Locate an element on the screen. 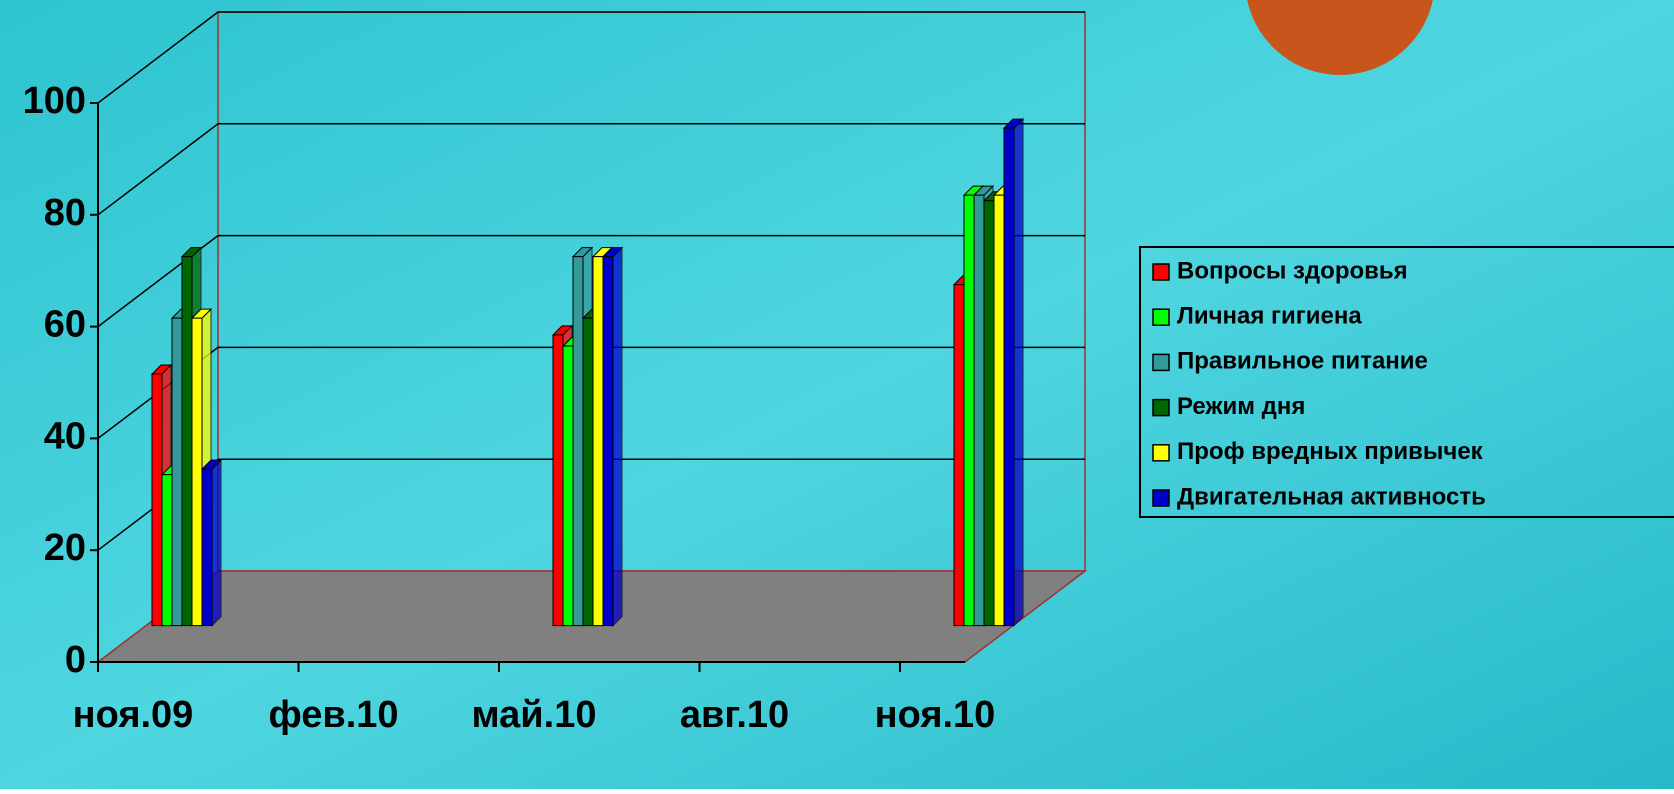  y-tick-label: 60 is located at coordinates (65, 325).